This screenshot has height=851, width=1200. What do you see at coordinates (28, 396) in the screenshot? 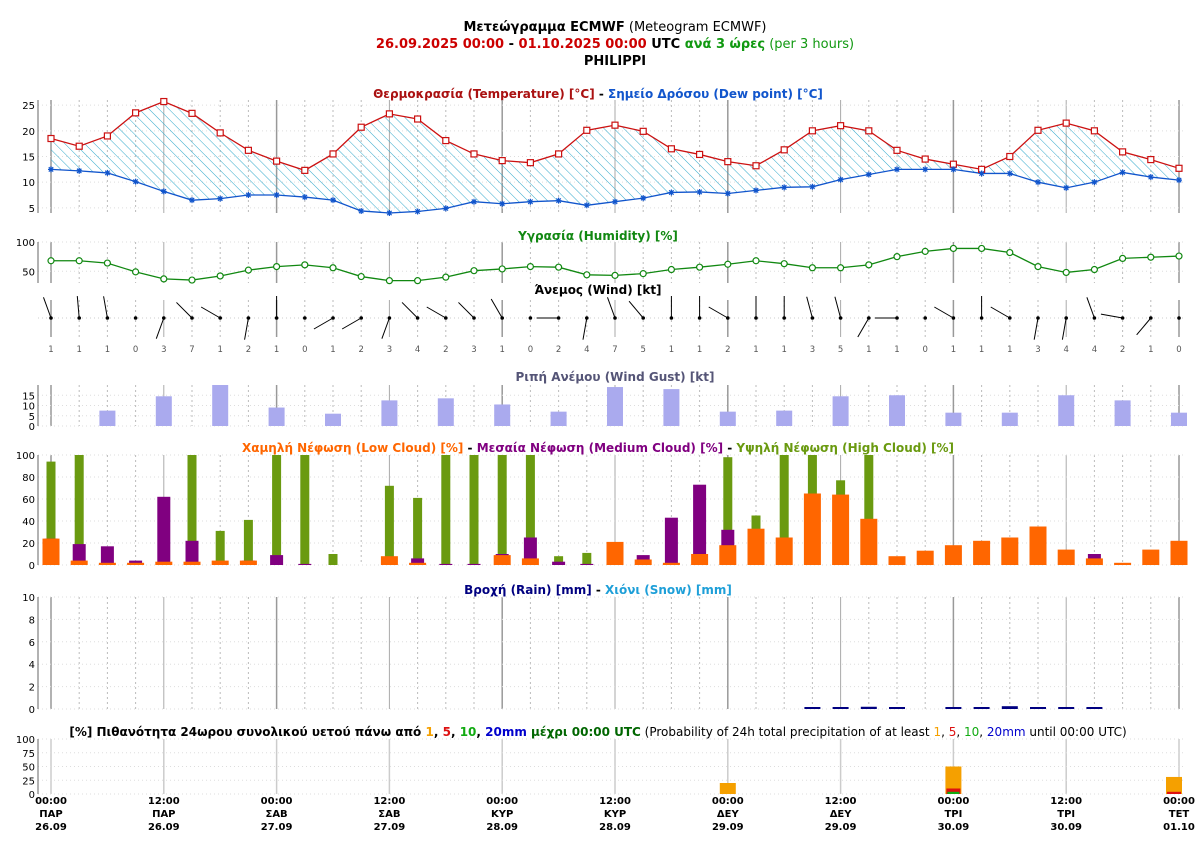
I see `y-tick-label: 15` at bounding box center [28, 396].